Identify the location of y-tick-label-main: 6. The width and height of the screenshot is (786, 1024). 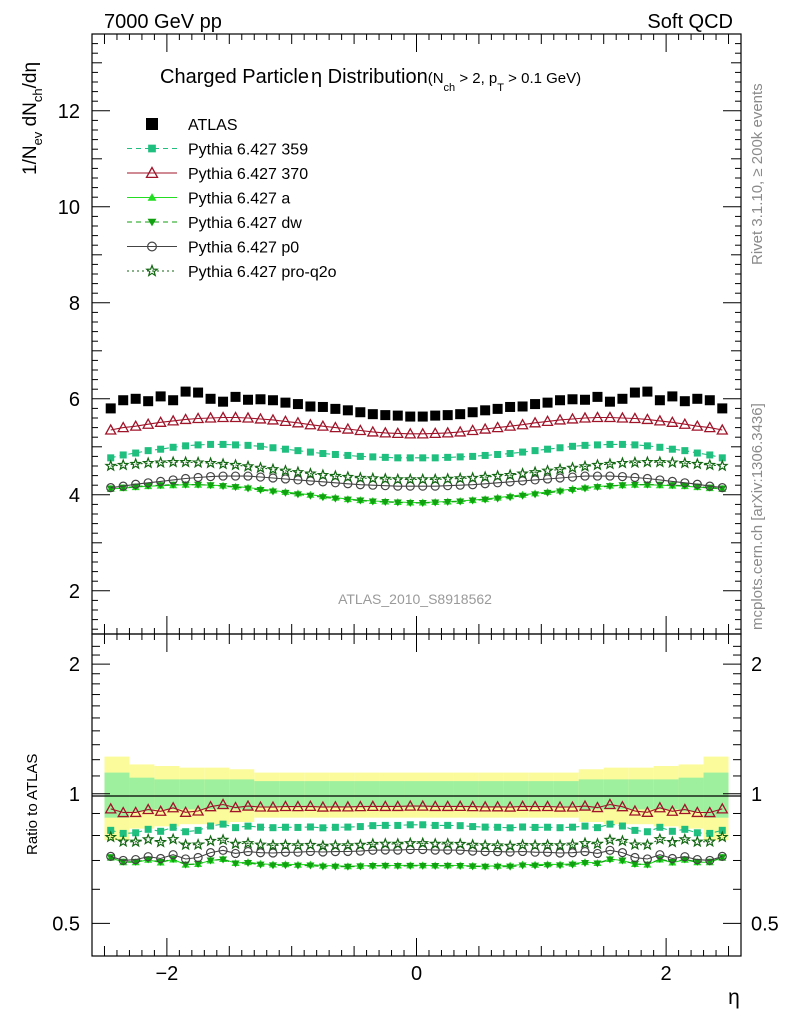
(74, 400).